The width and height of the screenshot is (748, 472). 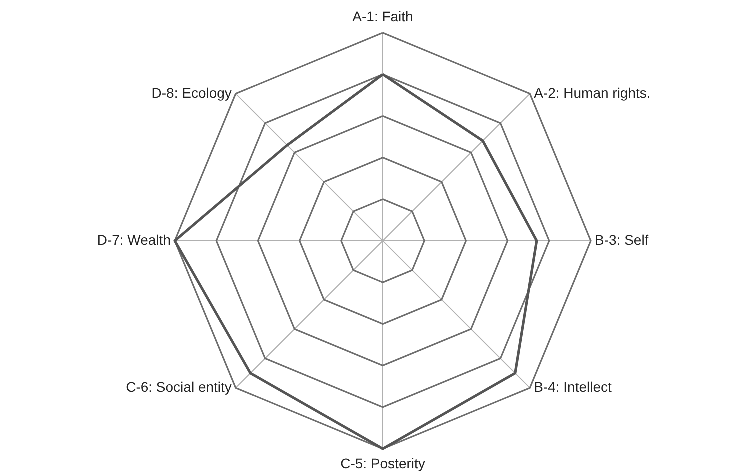 What do you see at coordinates (134, 240) in the screenshot?
I see `spoke-label: D-7: Wealth` at bounding box center [134, 240].